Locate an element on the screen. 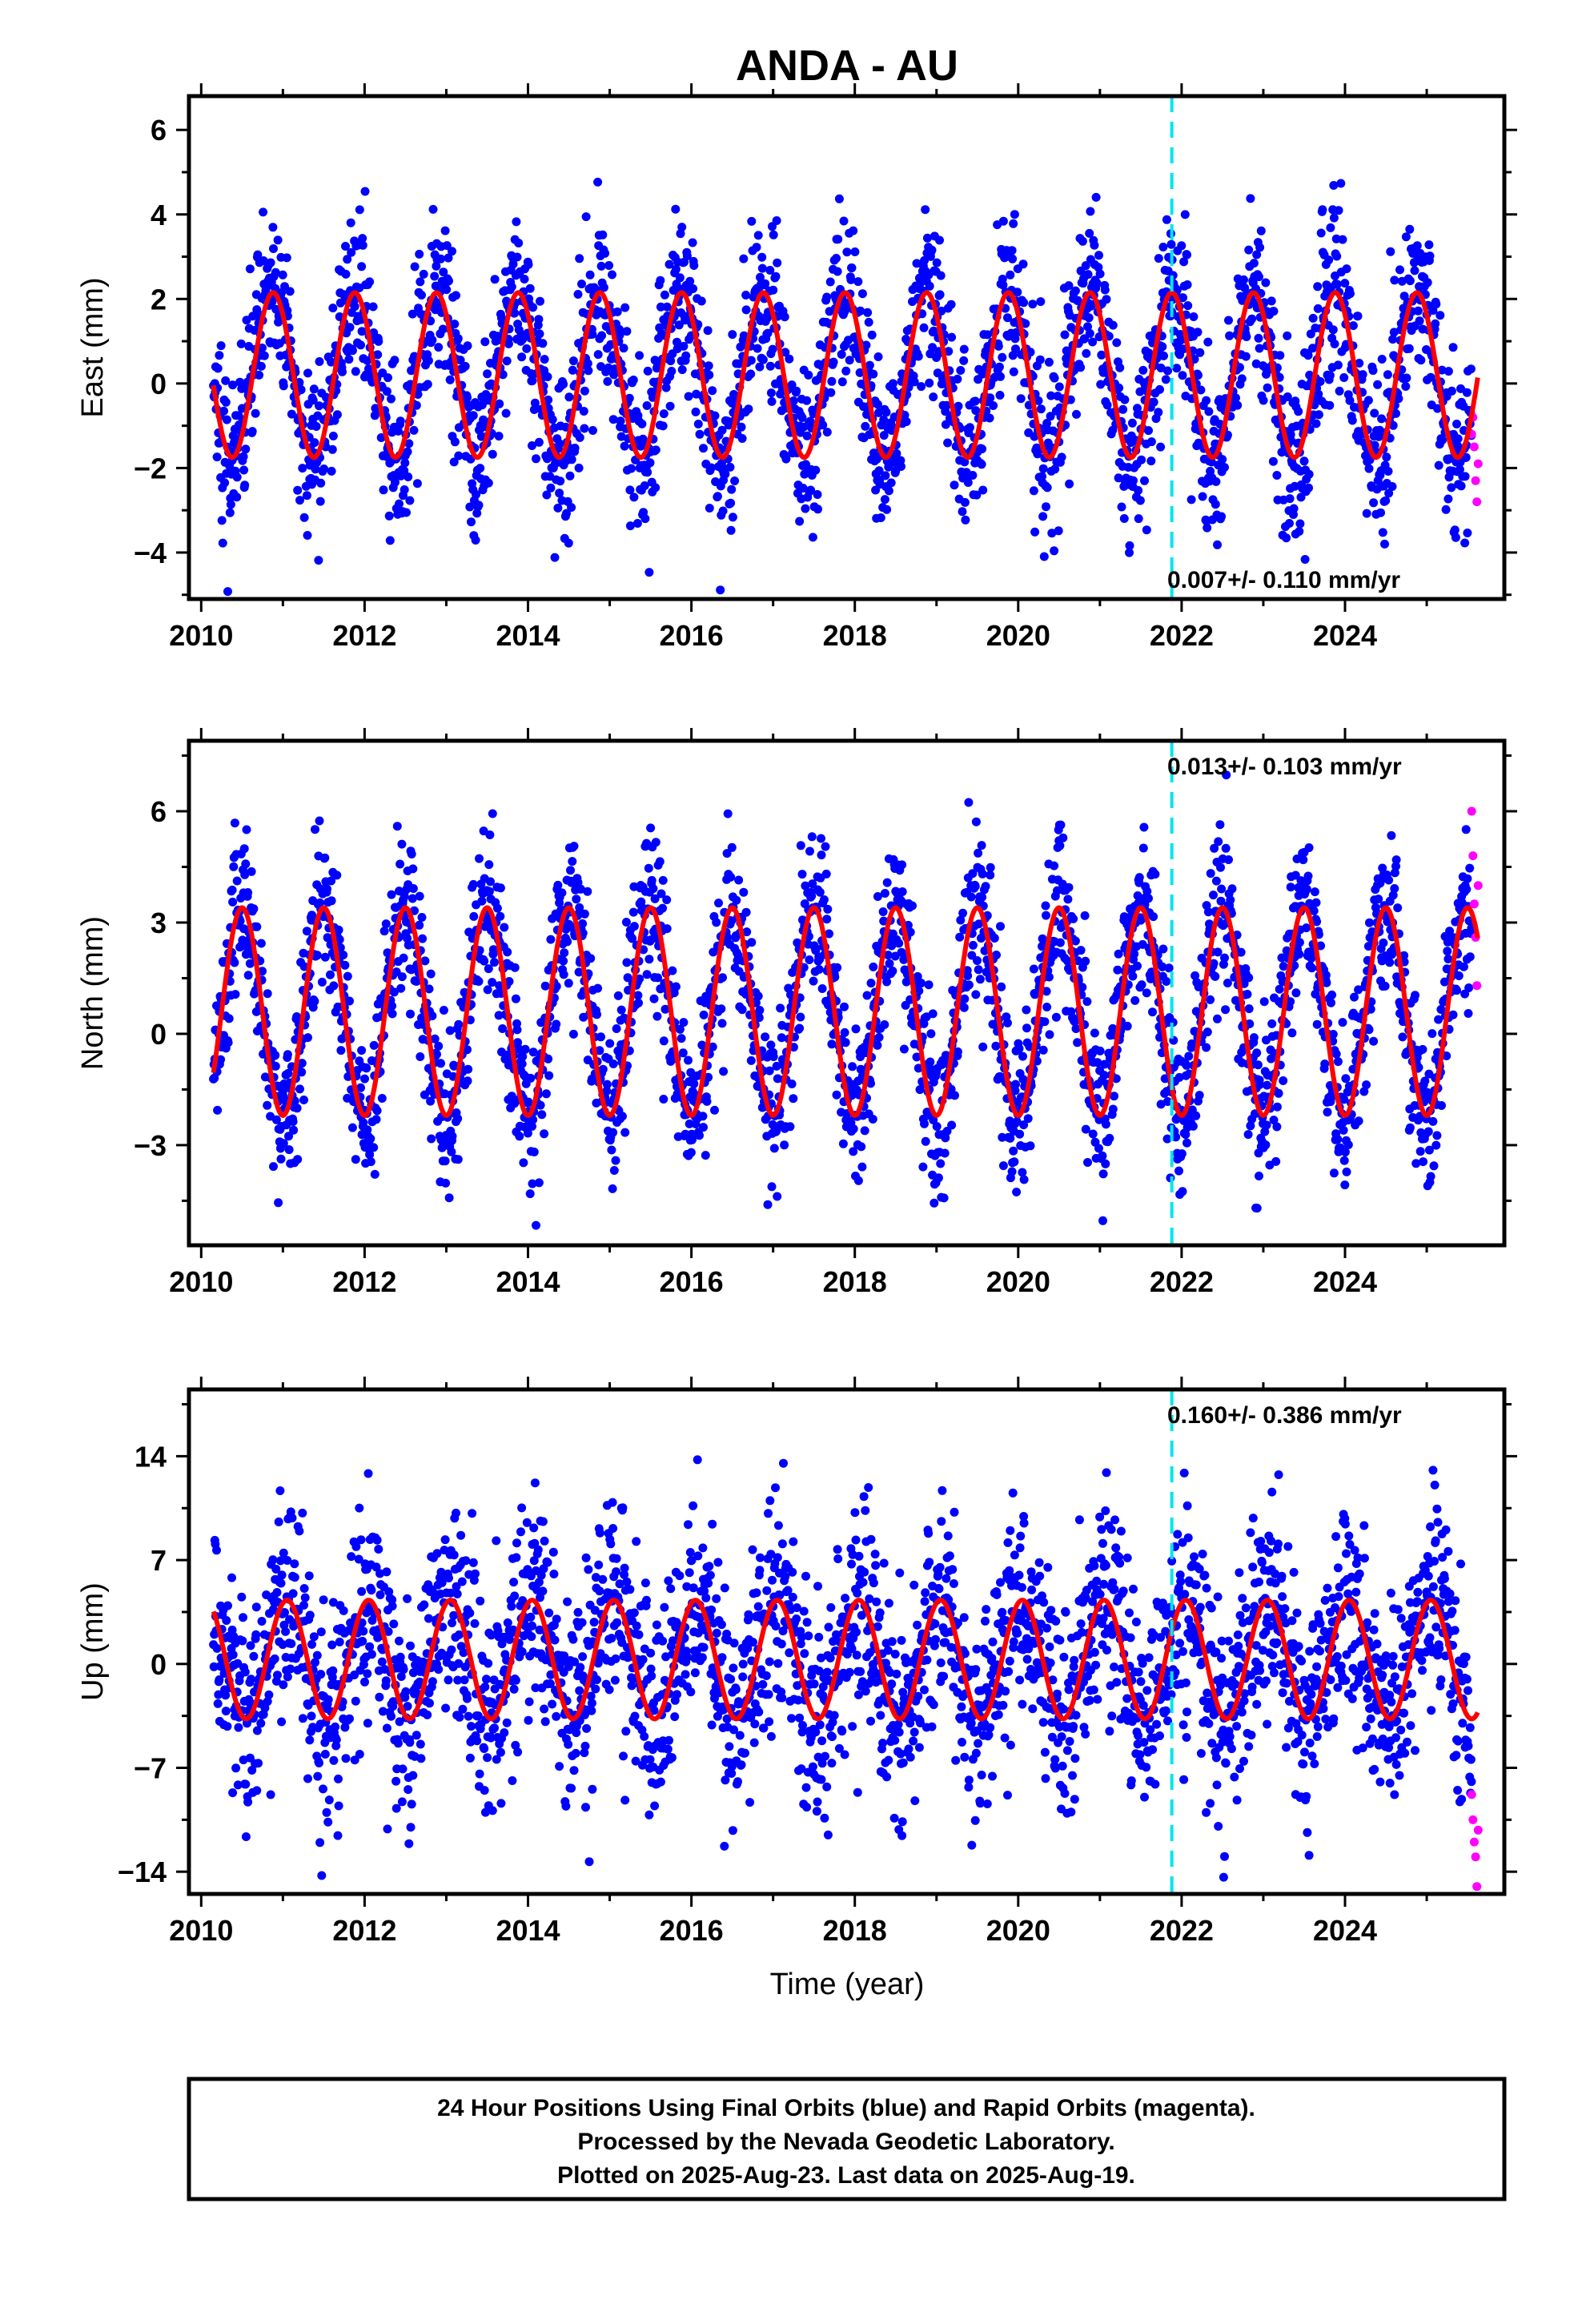 The image size is (1582, 2324). east-x-tick-label-2018: 2018 is located at coordinates (855, 635).